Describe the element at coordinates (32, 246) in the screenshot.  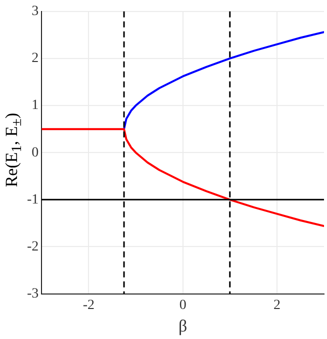
I see `y-tick-label: -2` at that location.